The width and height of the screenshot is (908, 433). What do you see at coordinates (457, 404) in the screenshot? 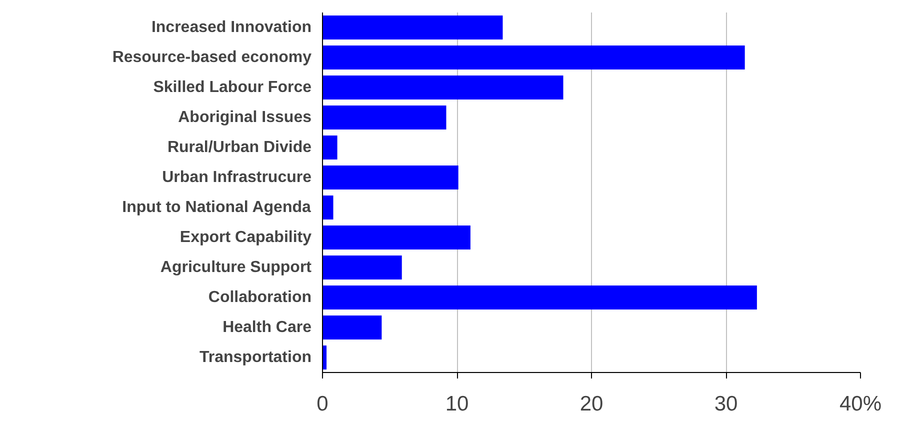
I see `x-tick-label: 10` at bounding box center [457, 404].